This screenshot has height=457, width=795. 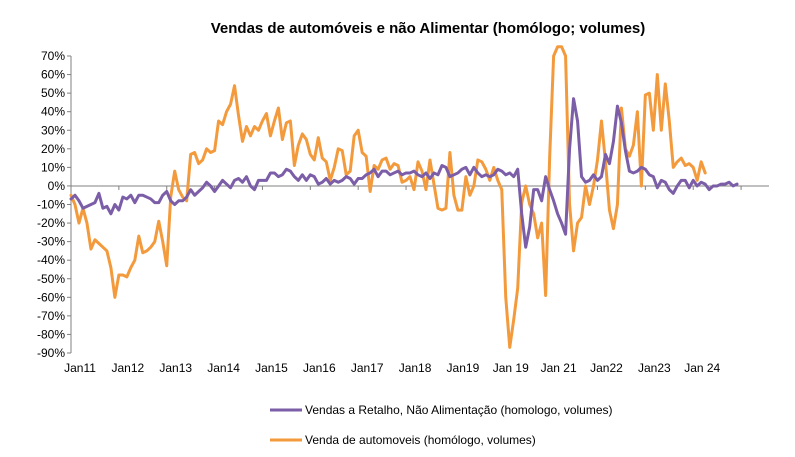 I want to click on x-tick-label: Jan 24, so click(x=702, y=368).